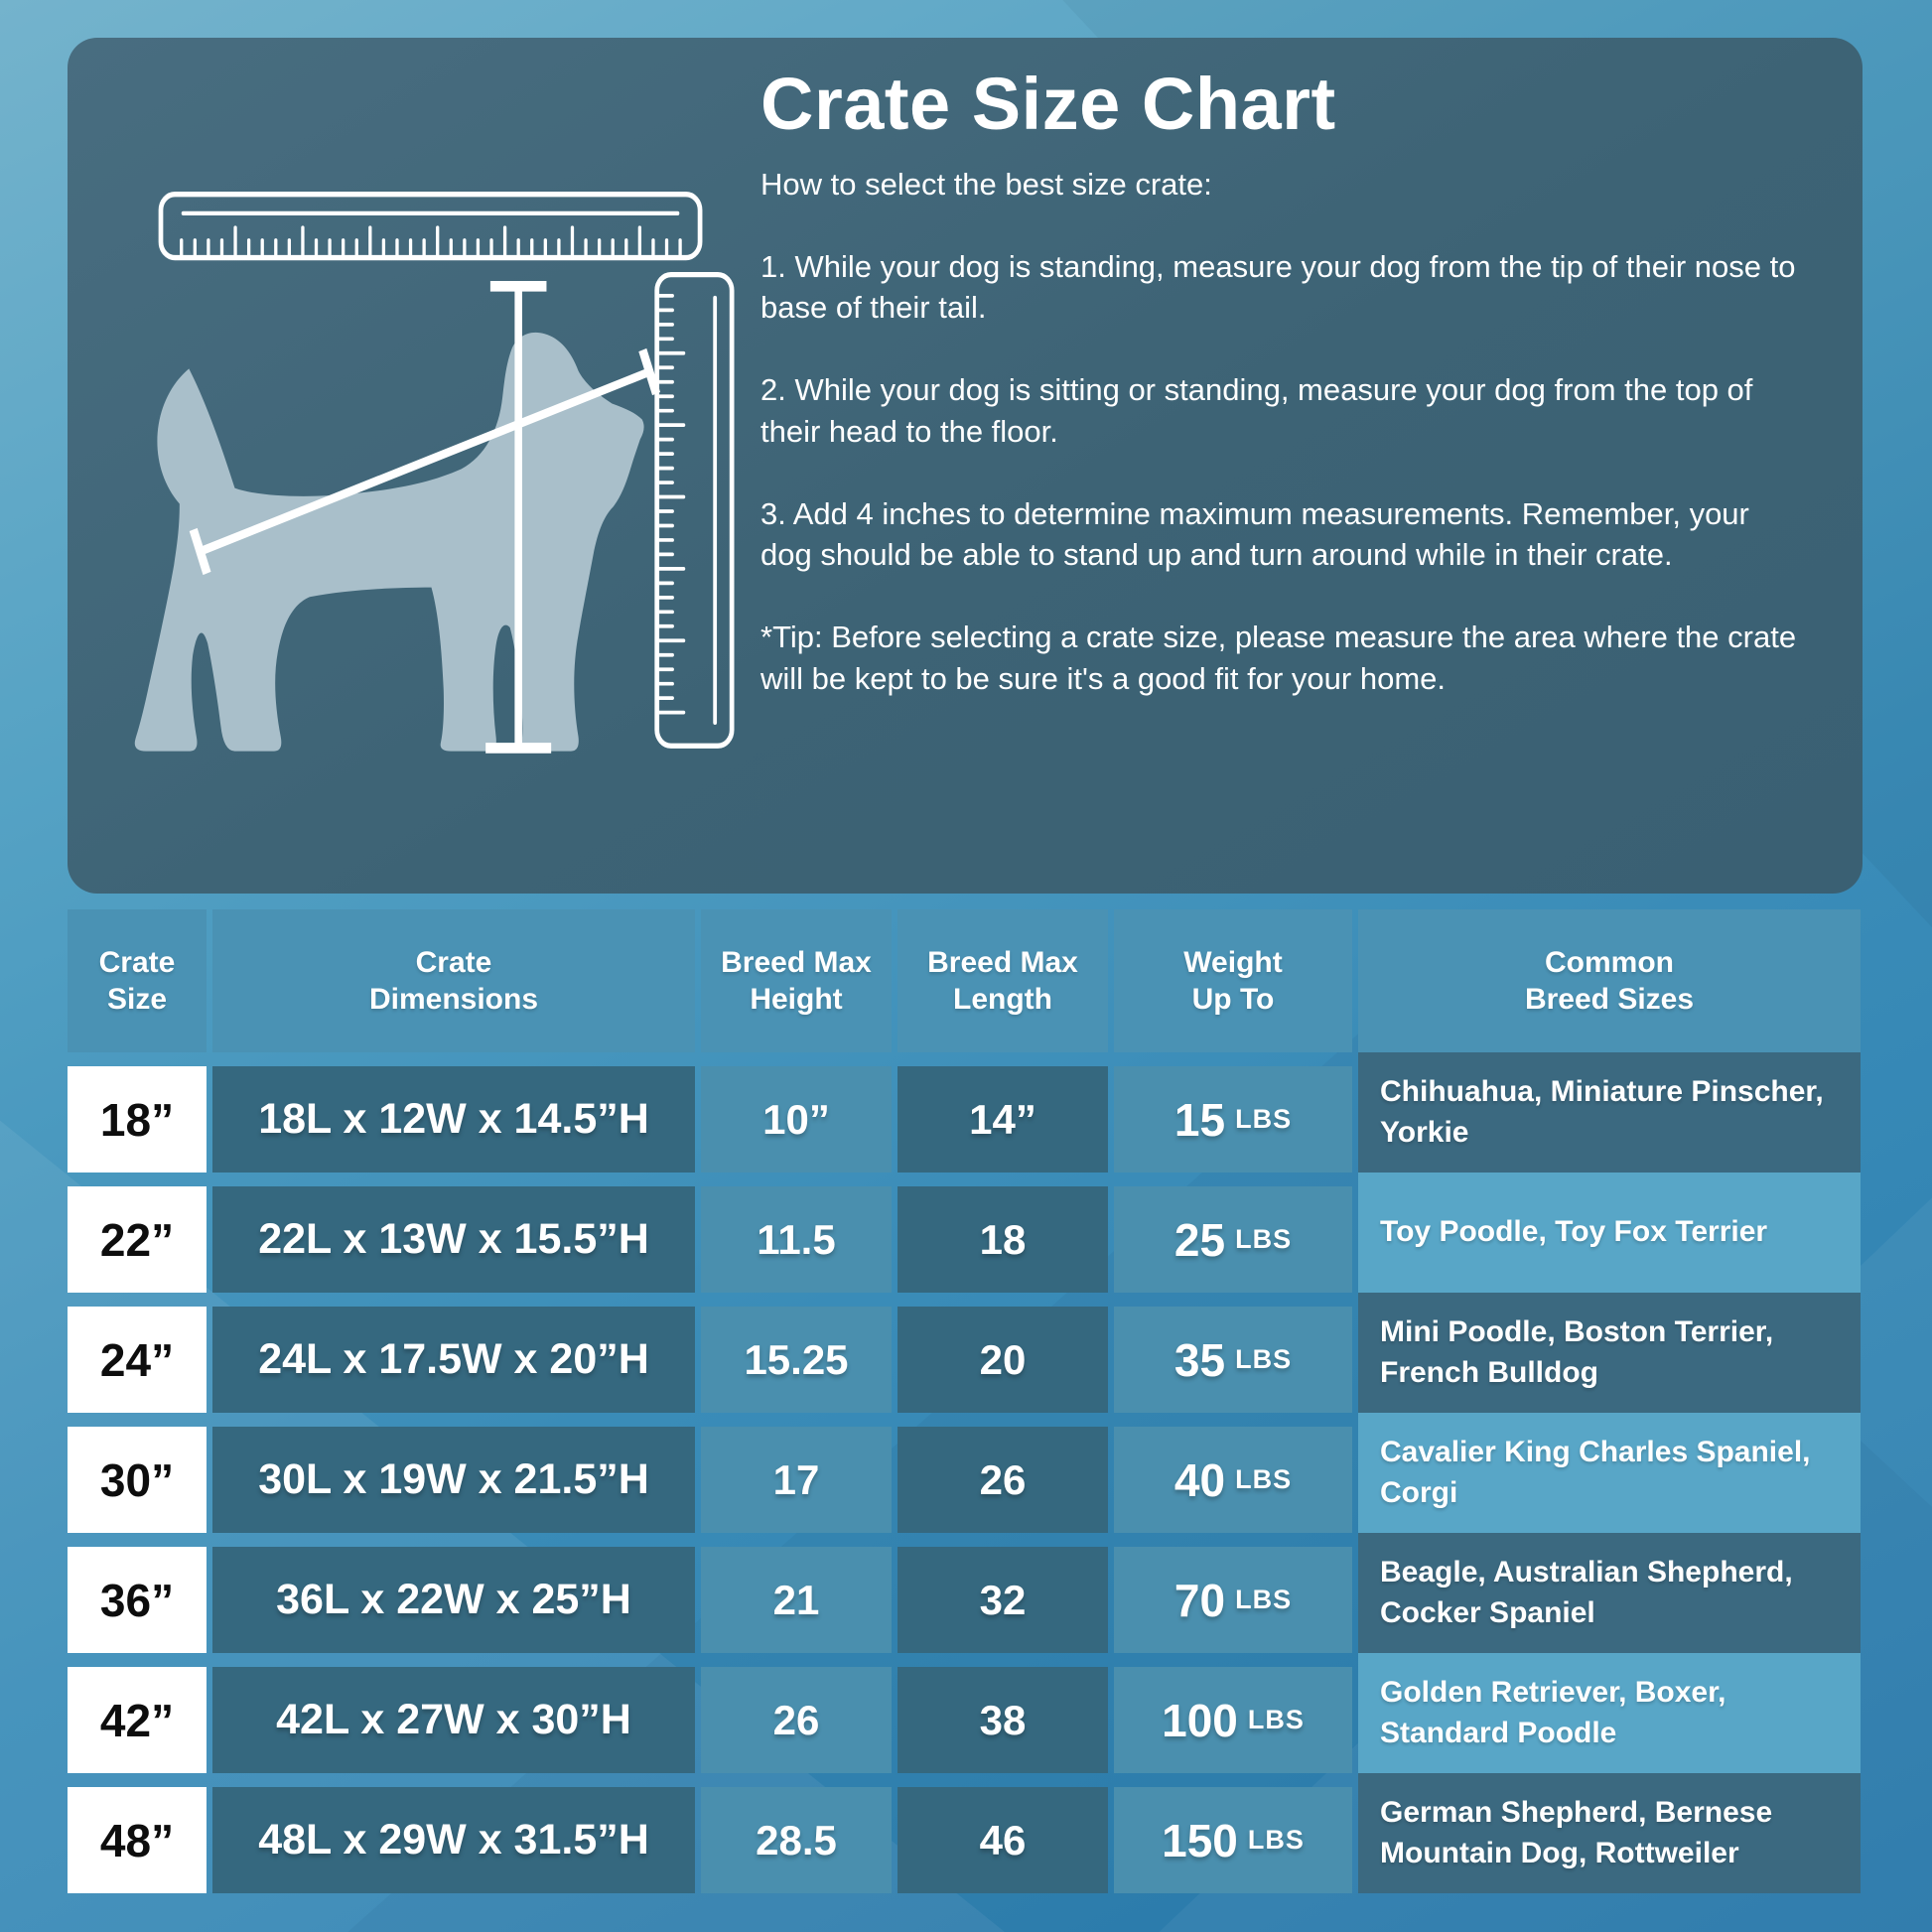  I want to click on weight-up-to-cell: 25 LBS, so click(1233, 1239).